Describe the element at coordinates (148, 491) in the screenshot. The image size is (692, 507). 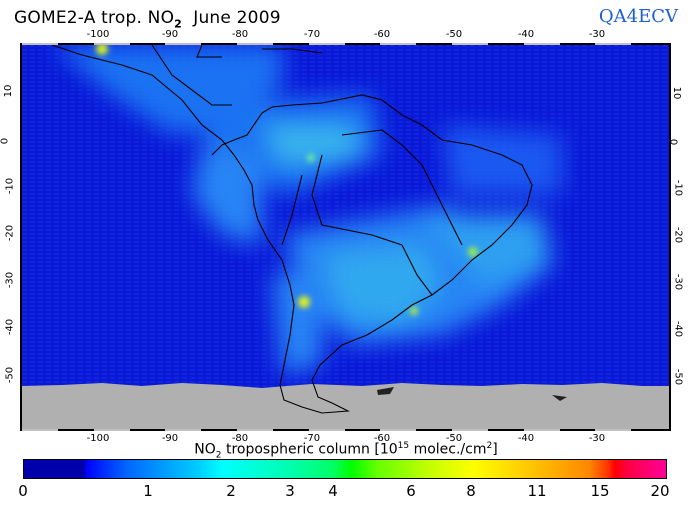
I see `colorbar-tick: 1` at that location.